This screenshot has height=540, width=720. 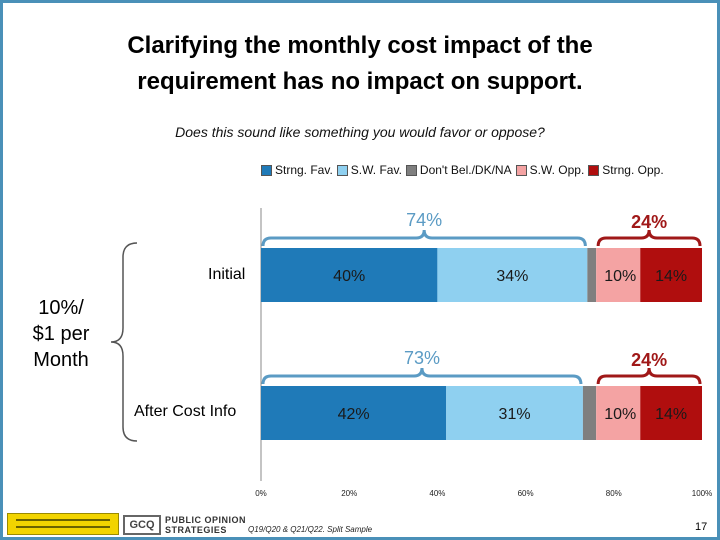 I want to click on data-label-sw-fav: 34%, so click(x=512, y=276).